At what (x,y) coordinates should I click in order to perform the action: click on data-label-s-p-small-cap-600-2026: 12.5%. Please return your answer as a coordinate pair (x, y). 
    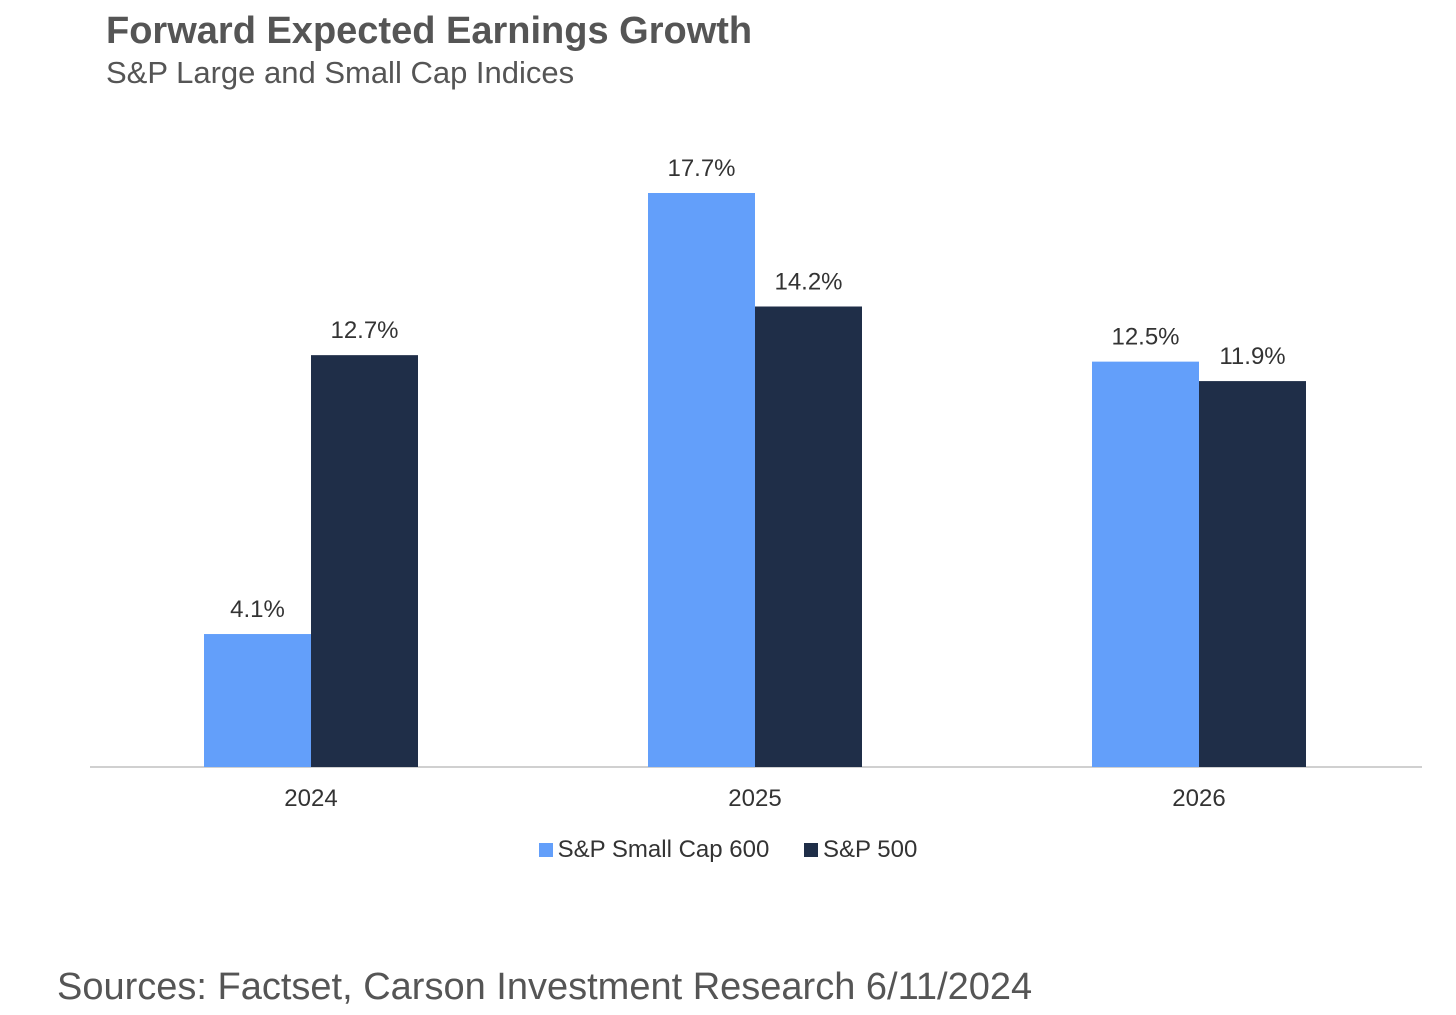
    Looking at the image, I should click on (1145, 337).